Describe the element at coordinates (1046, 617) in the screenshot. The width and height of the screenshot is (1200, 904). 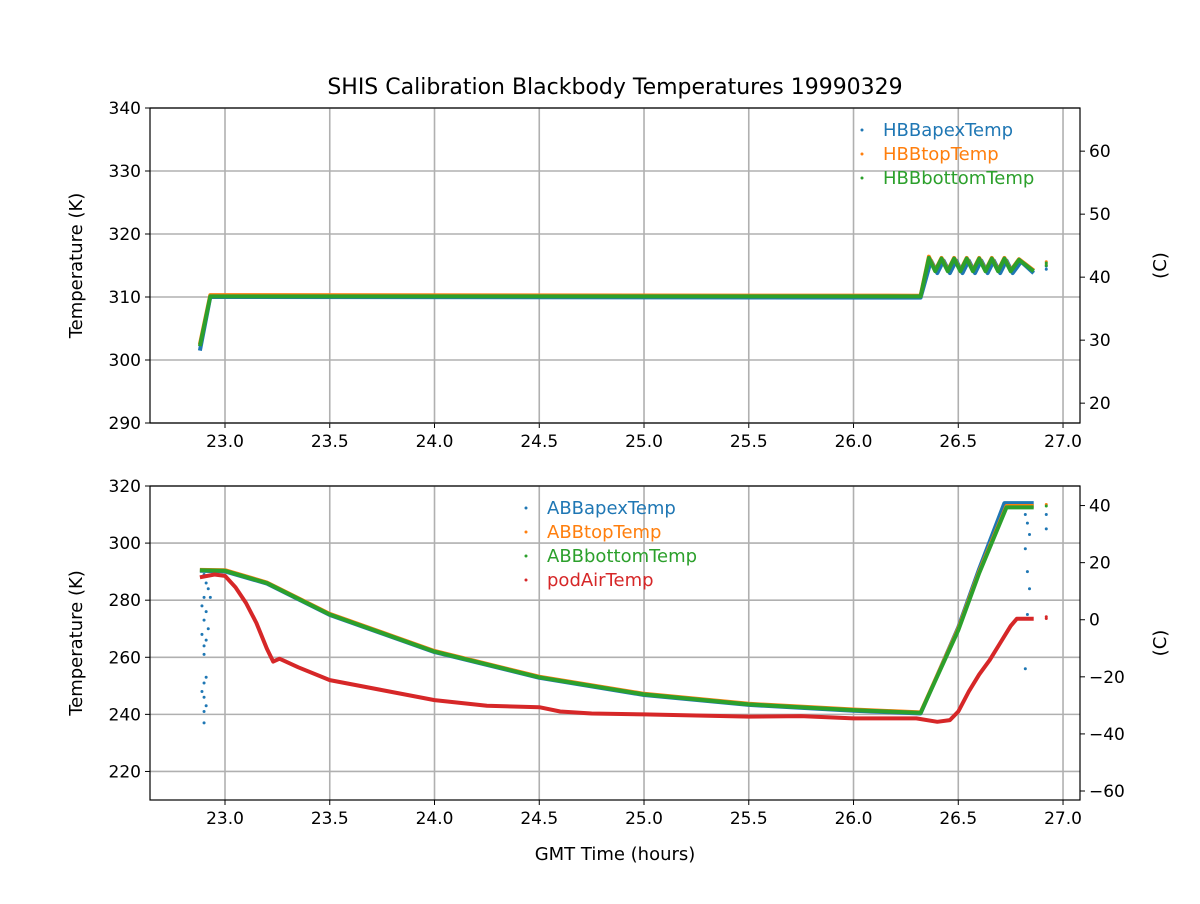
I see `data-point-podAirTemp` at that location.